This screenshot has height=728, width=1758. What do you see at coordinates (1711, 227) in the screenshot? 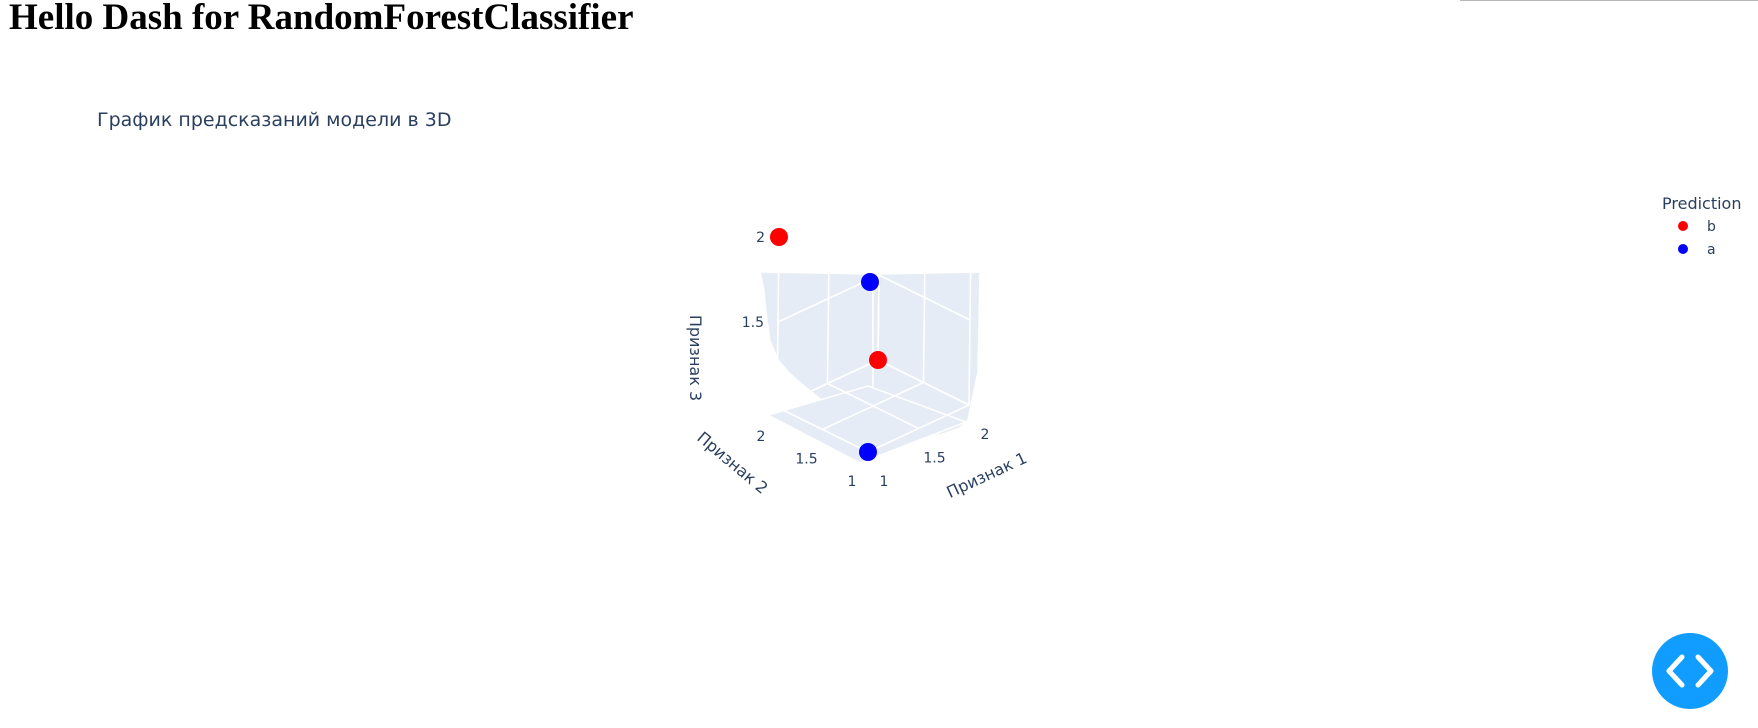
I see `legend-label-b: b` at bounding box center [1711, 227].